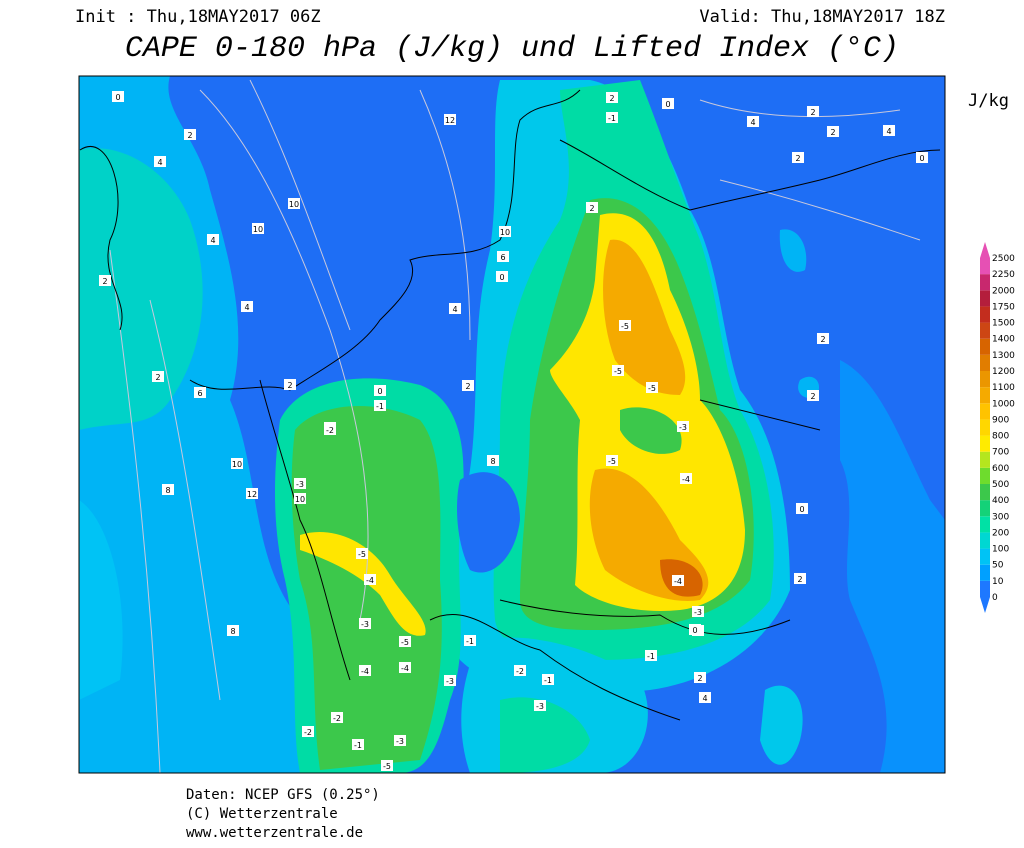 The width and height of the screenshot is (1024, 848). What do you see at coordinates (1000, 420) in the screenshot?
I see `color-bar-label: 900` at bounding box center [1000, 420].